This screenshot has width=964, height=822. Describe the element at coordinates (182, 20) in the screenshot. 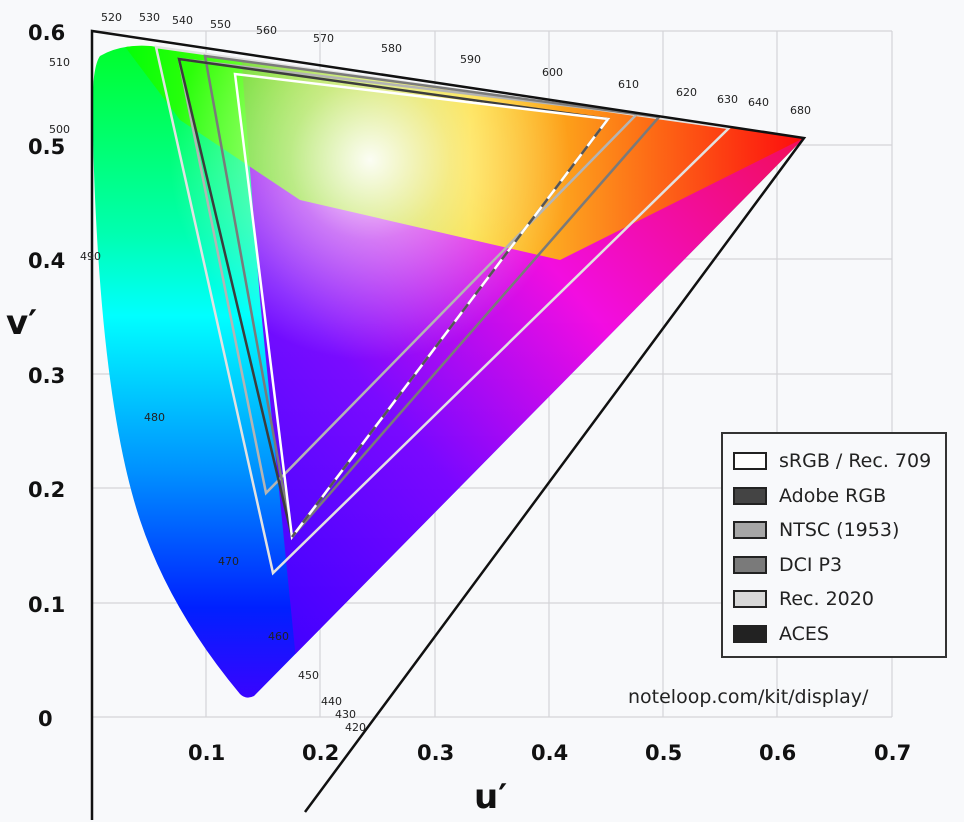

I see `svg-text: 540` at that location.